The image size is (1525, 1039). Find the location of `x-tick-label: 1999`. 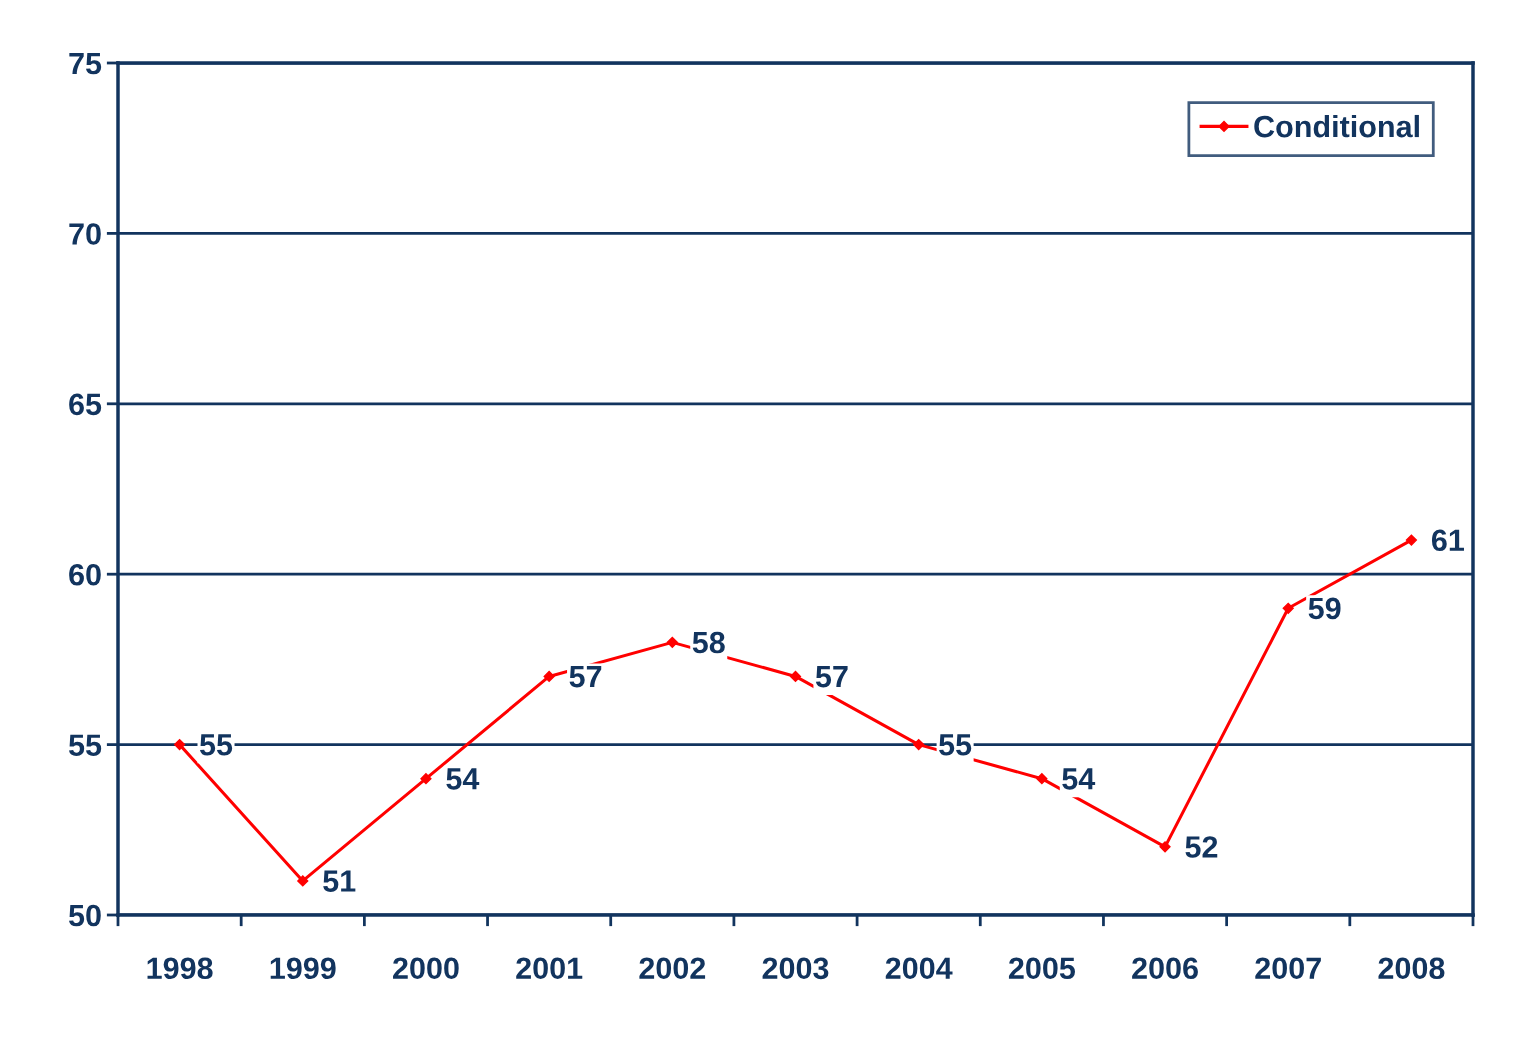

x-tick-label: 1999 is located at coordinates (303, 968).